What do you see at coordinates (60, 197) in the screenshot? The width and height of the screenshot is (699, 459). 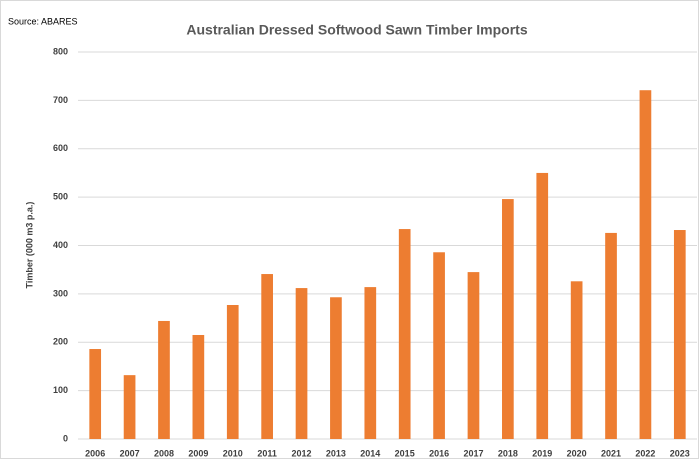 I see `y-tick-label: 500` at bounding box center [60, 197].